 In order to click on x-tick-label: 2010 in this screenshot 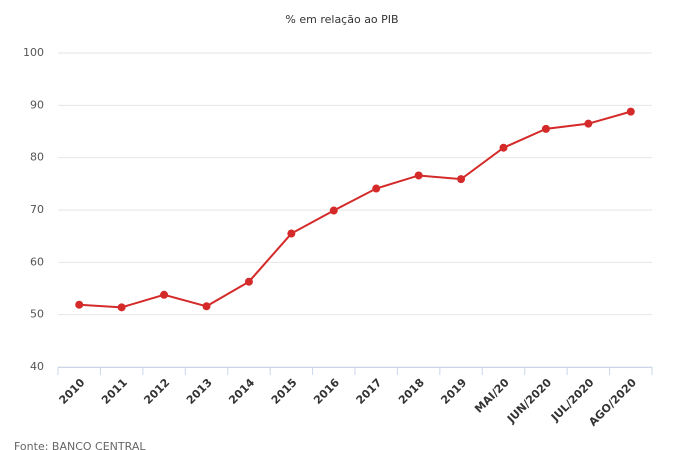, I will do `click(72, 391)`.